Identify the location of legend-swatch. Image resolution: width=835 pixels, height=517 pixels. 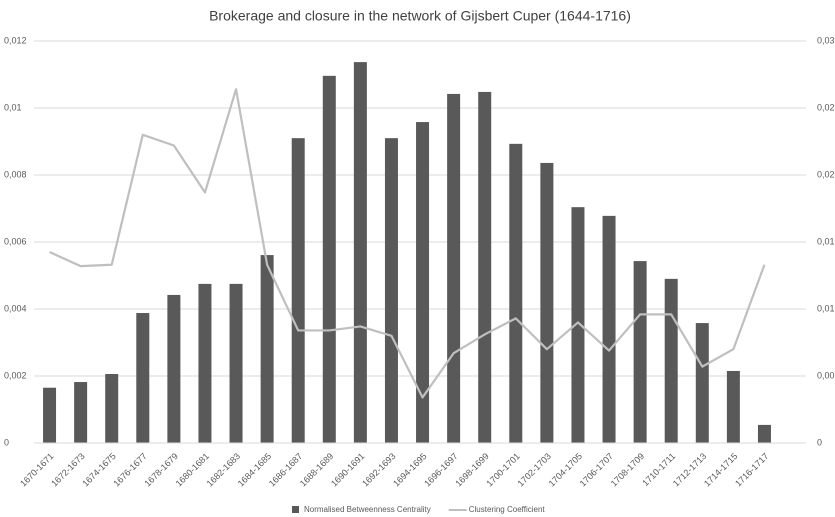
(295, 509).